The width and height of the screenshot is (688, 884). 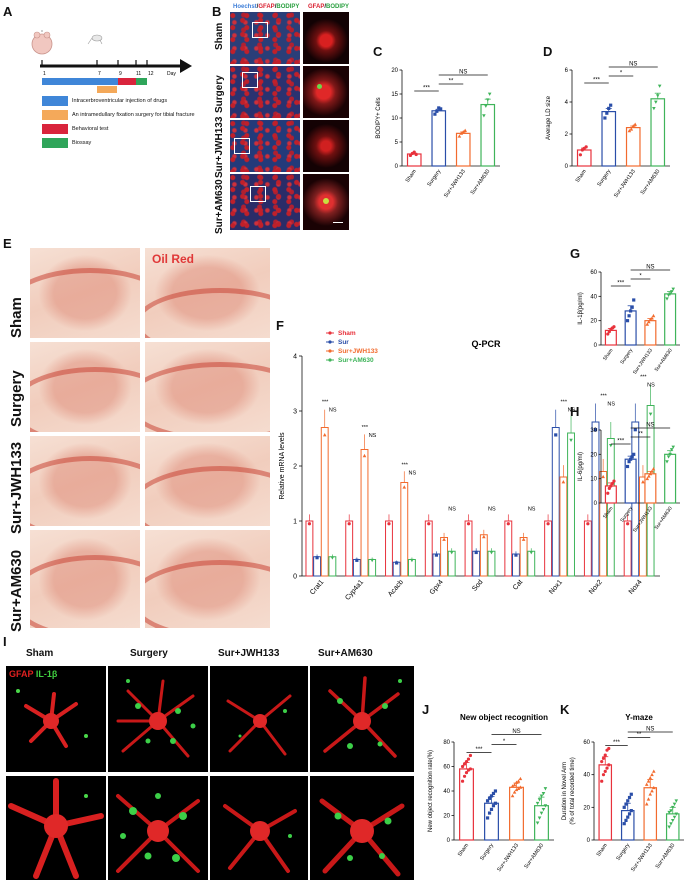 I want to click on legend-label: Sham, so click(x=347, y=333).